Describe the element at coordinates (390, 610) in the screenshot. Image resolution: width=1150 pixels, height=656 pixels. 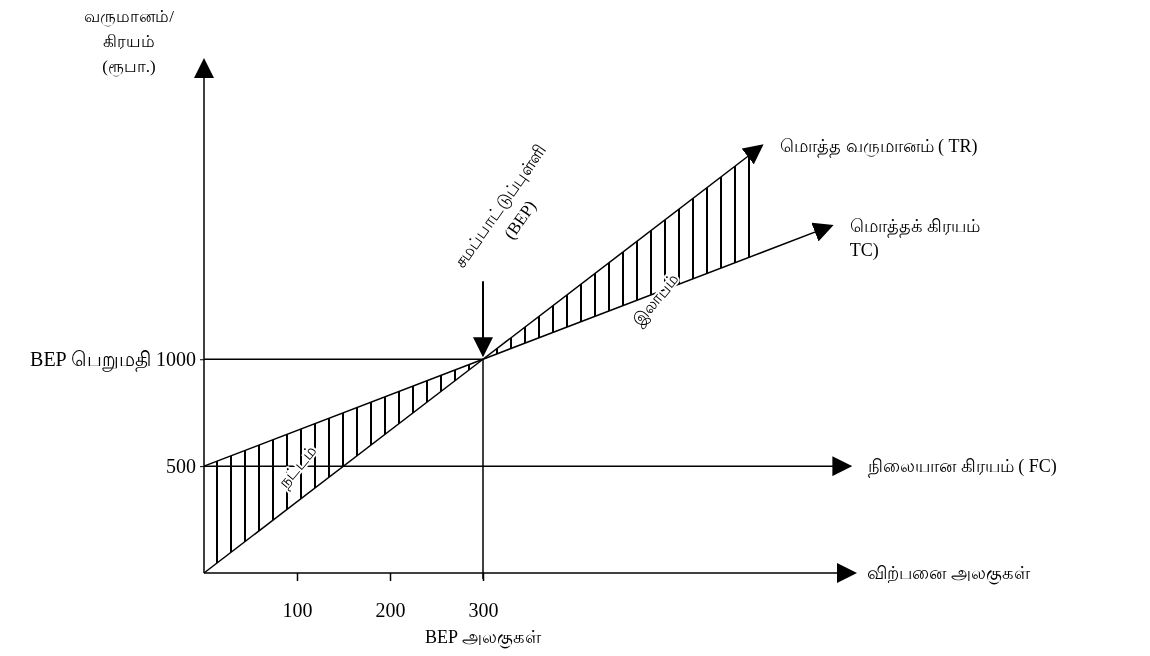
I see `x-tick-label: 200` at that location.